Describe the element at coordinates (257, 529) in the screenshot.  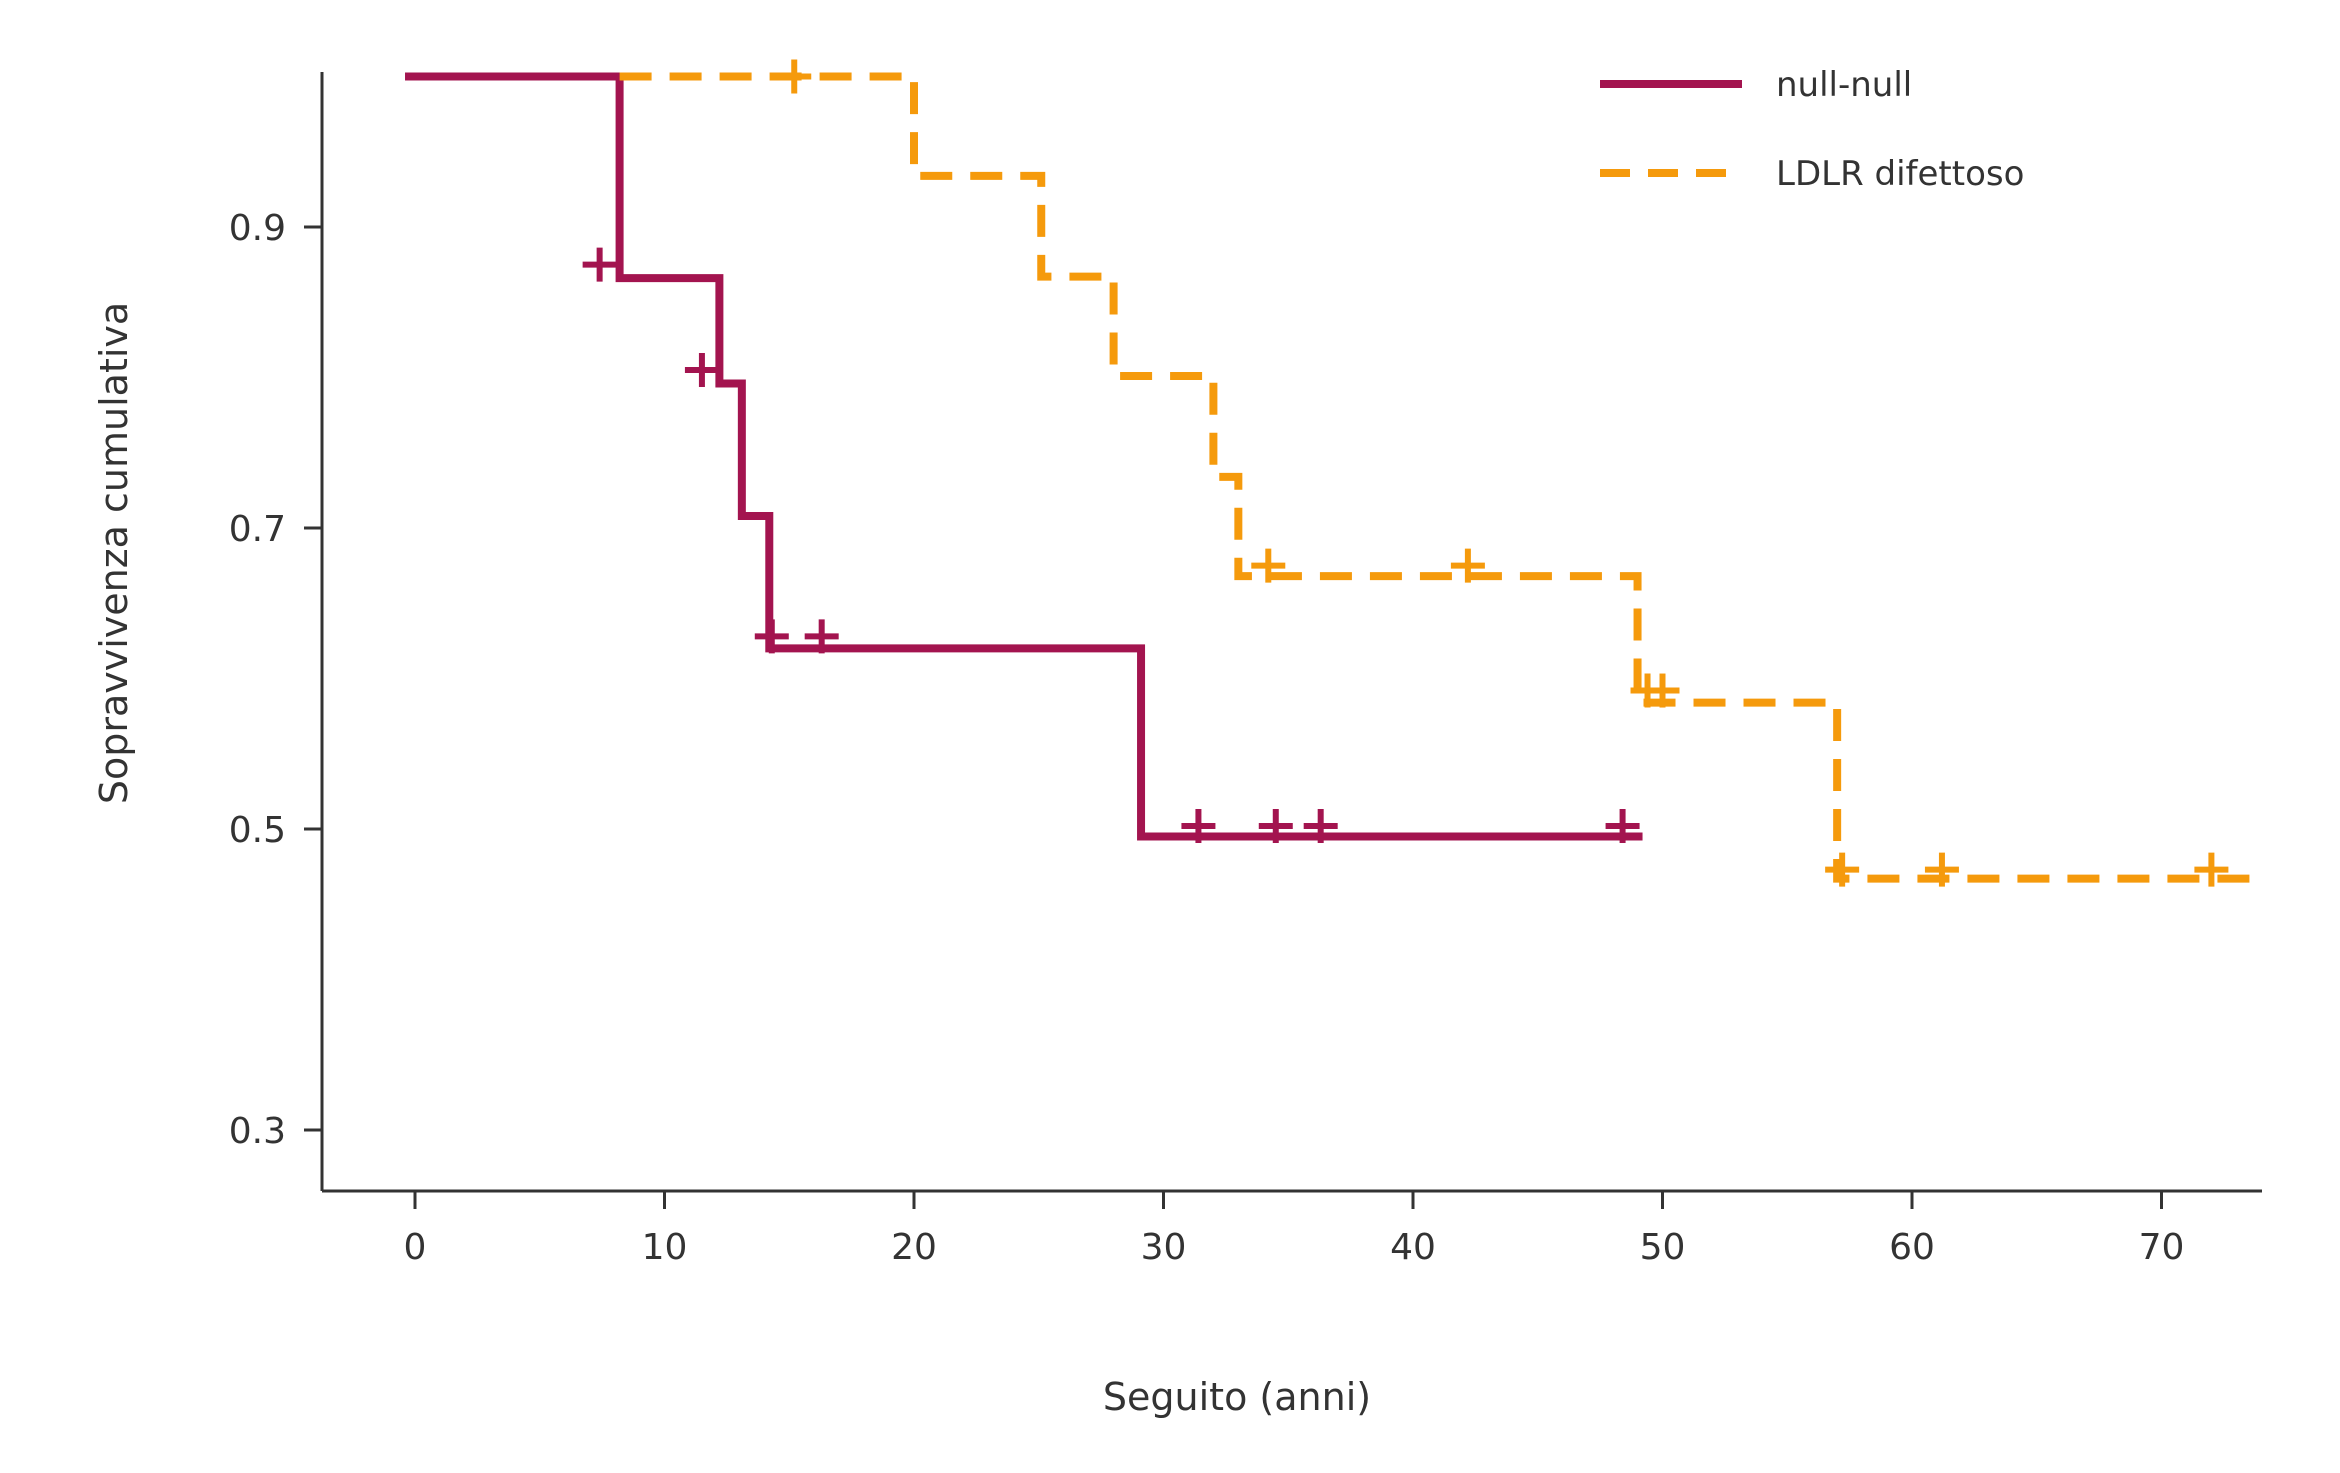
I see `y-tick-label: 0.7` at that location.